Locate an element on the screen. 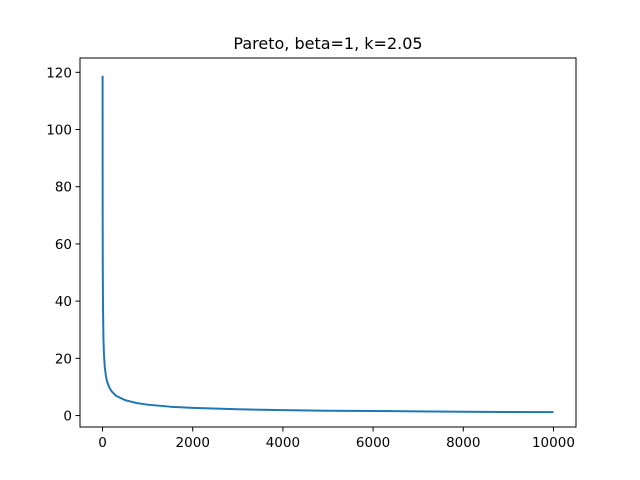 The height and width of the screenshot is (480, 640). x-tick-label: 8000 is located at coordinates (463, 443).